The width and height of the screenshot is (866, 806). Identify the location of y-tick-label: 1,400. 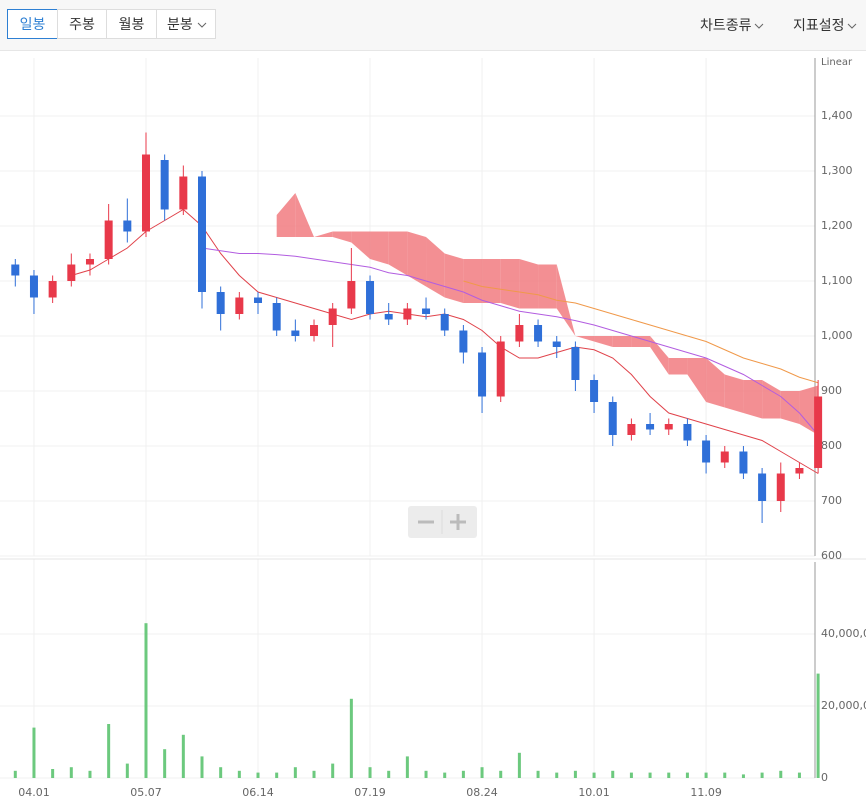
(837, 115).